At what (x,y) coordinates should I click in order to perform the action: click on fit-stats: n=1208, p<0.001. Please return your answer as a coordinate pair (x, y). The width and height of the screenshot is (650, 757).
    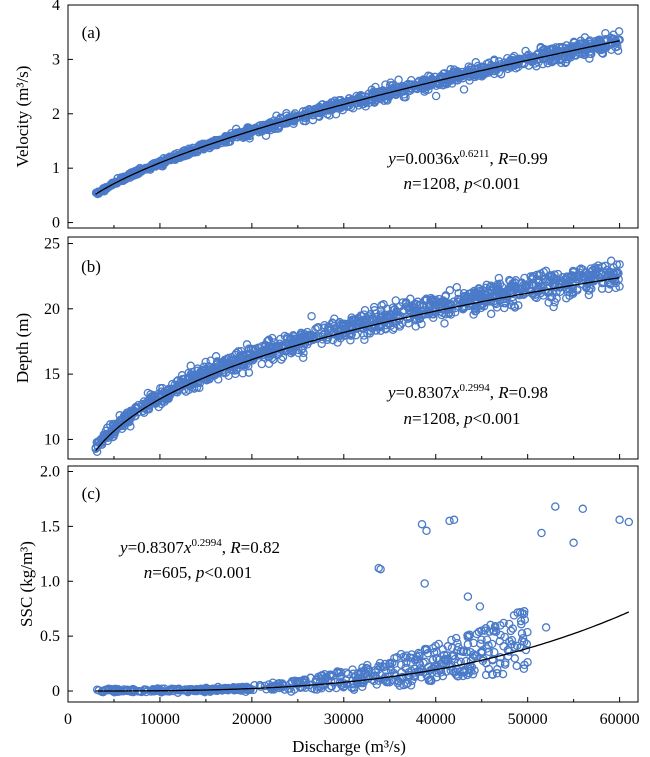
    Looking at the image, I should click on (462, 183).